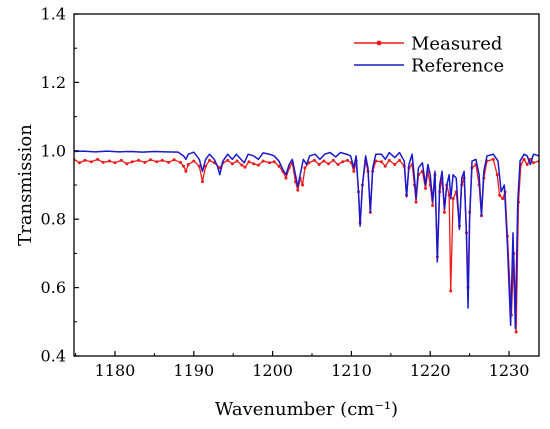 The width and height of the screenshot is (550, 429). I want to click on x-axis-label: Wavenumber (cm⁻¹), so click(306, 409).